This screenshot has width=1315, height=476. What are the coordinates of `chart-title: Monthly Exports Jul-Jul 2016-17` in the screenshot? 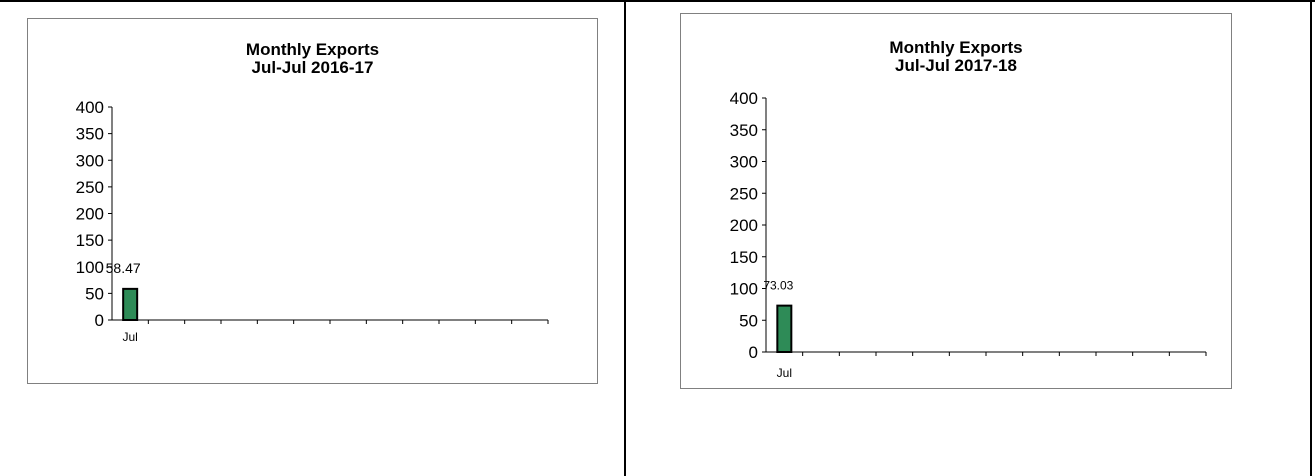 It's located at (312, 59).